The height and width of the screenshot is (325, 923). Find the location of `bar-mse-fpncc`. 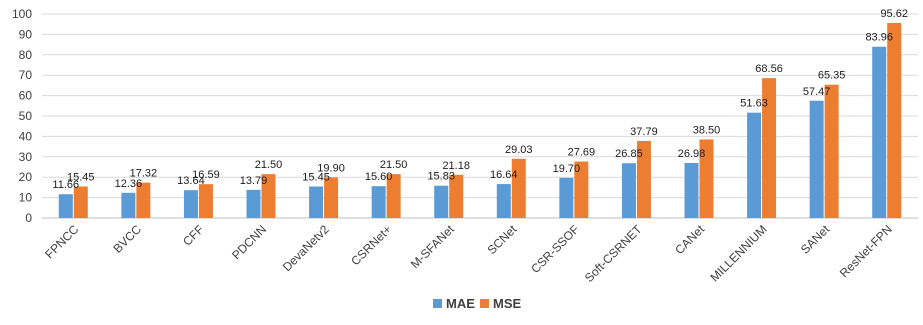

bar-mse-fpncc is located at coordinates (80, 202).